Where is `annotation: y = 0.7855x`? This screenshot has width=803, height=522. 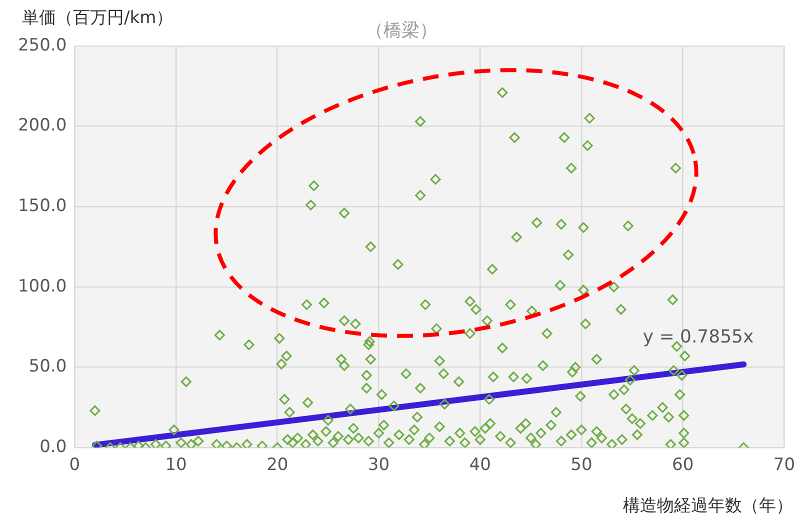
annotation: y = 0.7855x is located at coordinates (698, 337).